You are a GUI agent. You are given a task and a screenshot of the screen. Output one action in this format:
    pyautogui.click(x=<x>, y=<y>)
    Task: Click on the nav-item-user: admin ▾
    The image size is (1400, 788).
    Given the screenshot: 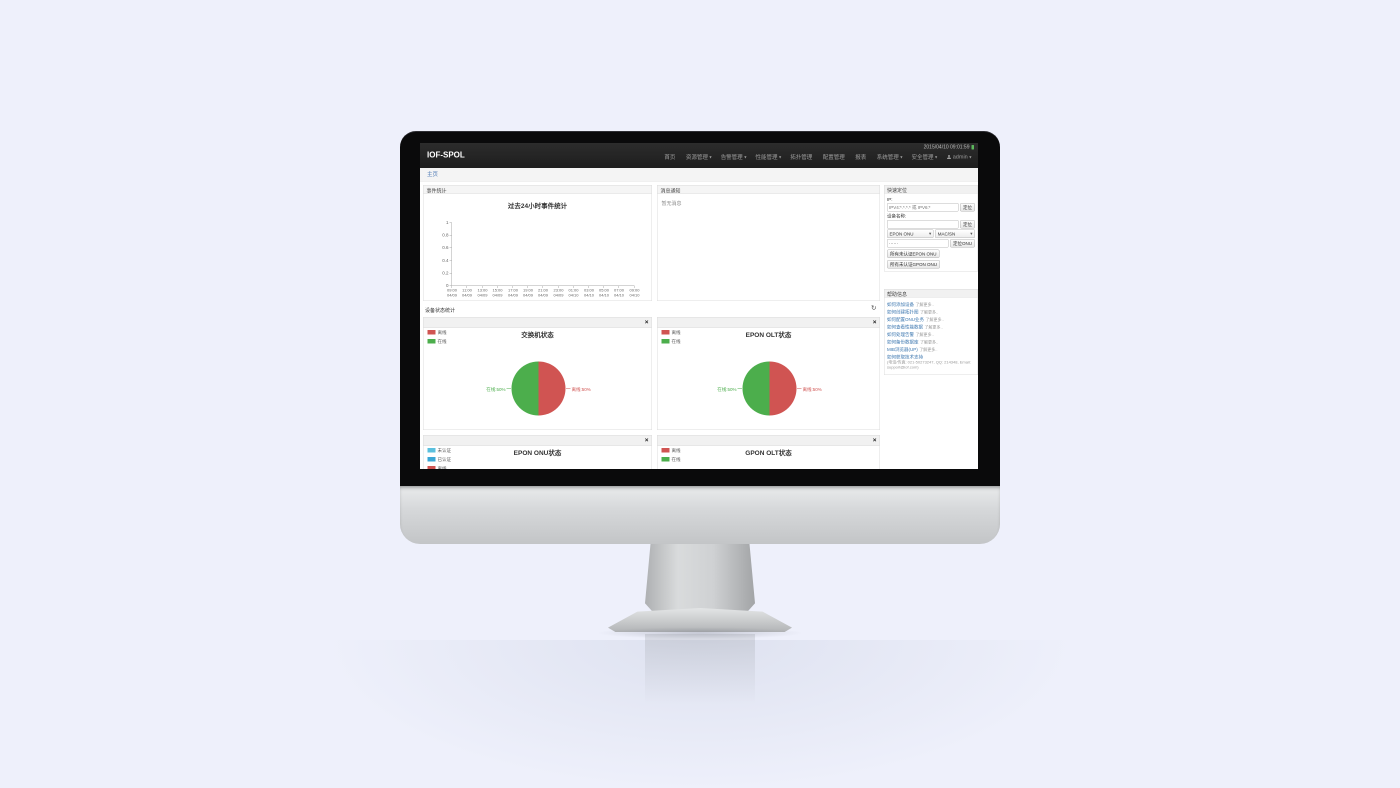 What is the action you would take?
    pyautogui.click(x=959, y=157)
    